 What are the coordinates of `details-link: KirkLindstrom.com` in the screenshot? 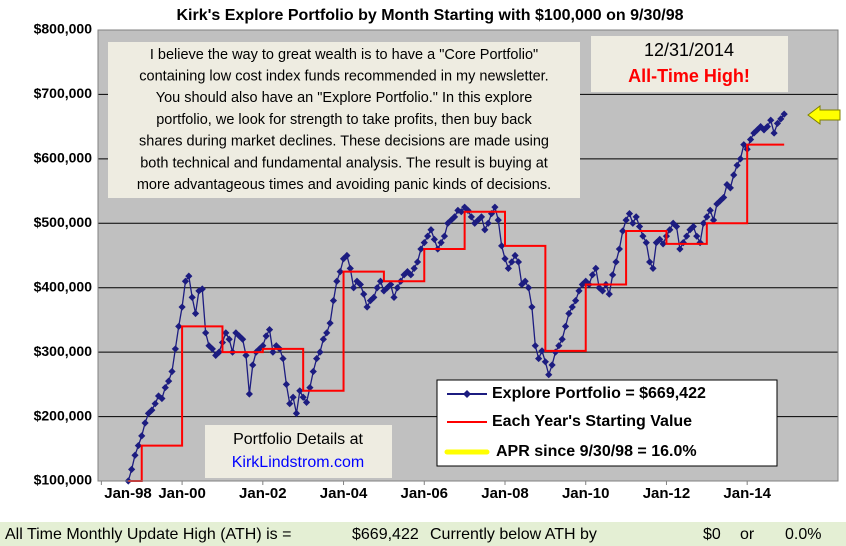 It's located at (298, 462).